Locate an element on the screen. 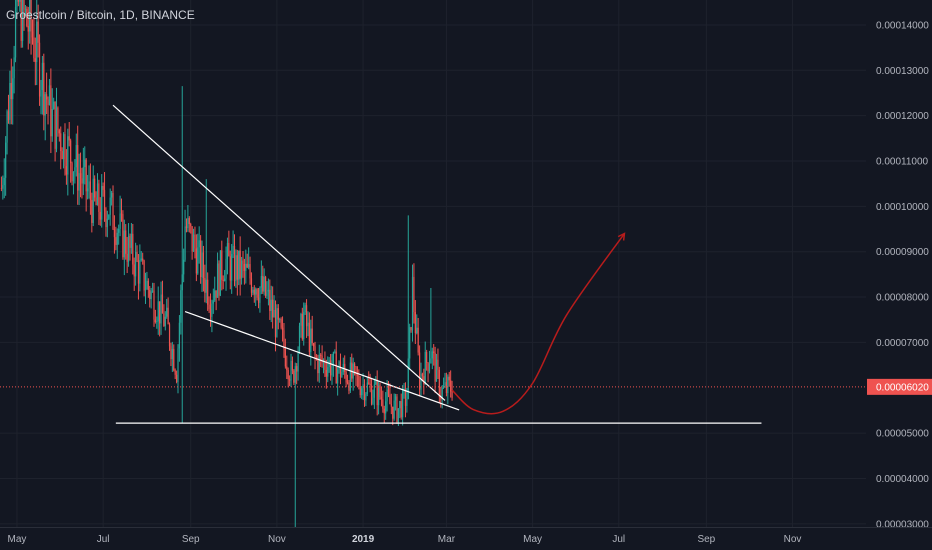 The width and height of the screenshot is (932, 550). time-axis: May Jul Sep Nov 2019 Mar May Jul Sep Nov is located at coordinates (466, 538).